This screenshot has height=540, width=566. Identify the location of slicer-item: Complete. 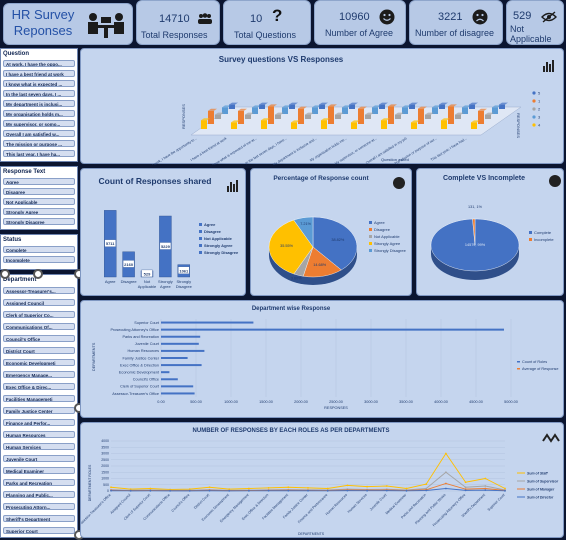
(39, 249).